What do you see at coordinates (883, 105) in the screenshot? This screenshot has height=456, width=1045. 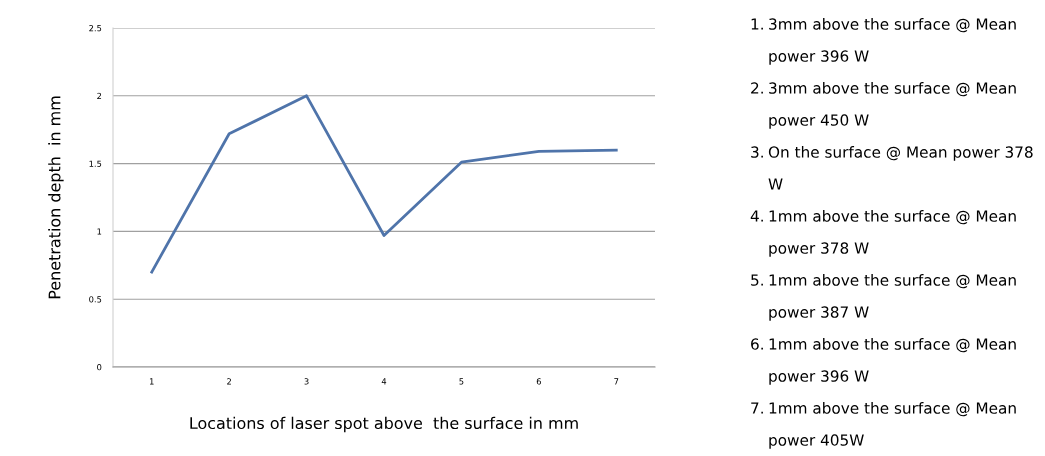 I see `text: 2. 3mm above the surface @ Mean power 450 W` at bounding box center [883, 105].